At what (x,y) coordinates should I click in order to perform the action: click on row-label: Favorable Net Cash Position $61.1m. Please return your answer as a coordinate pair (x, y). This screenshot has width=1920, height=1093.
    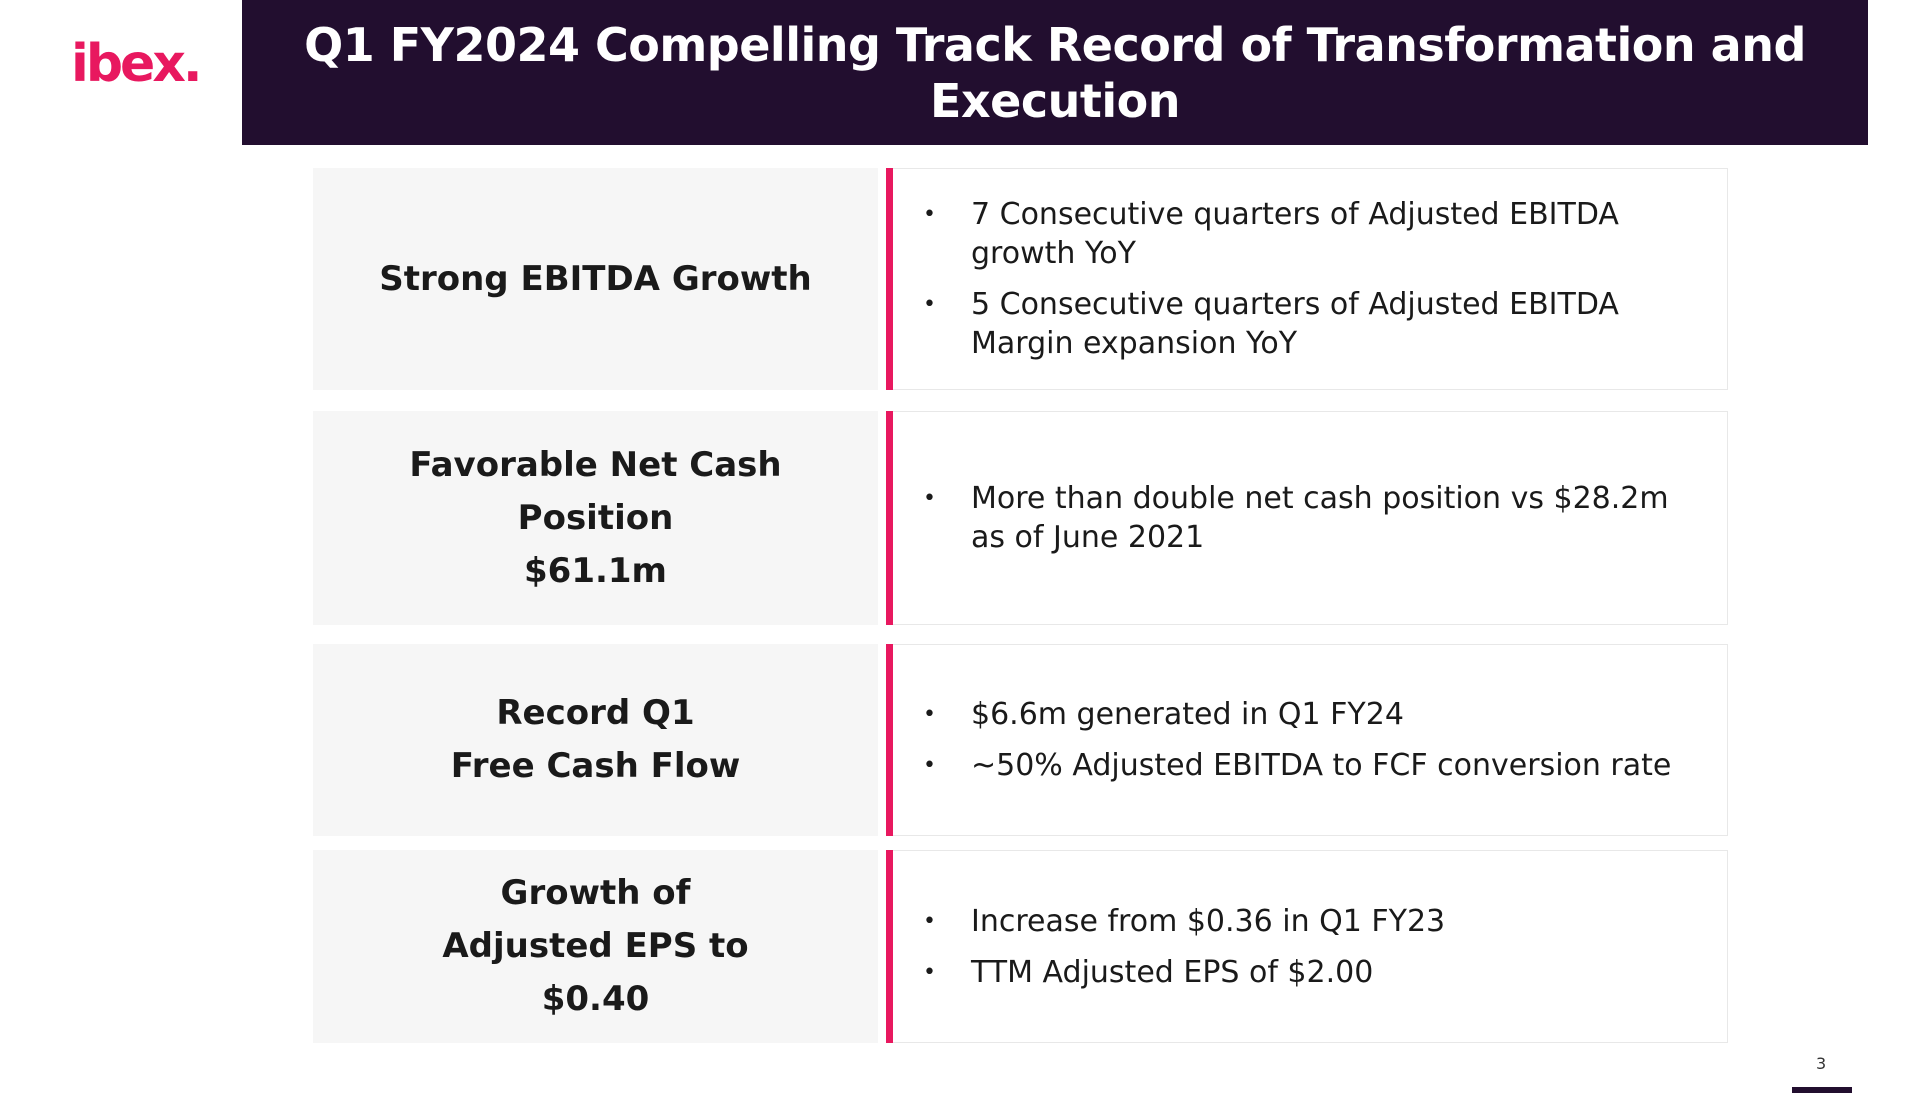
    Looking at the image, I should click on (595, 517).